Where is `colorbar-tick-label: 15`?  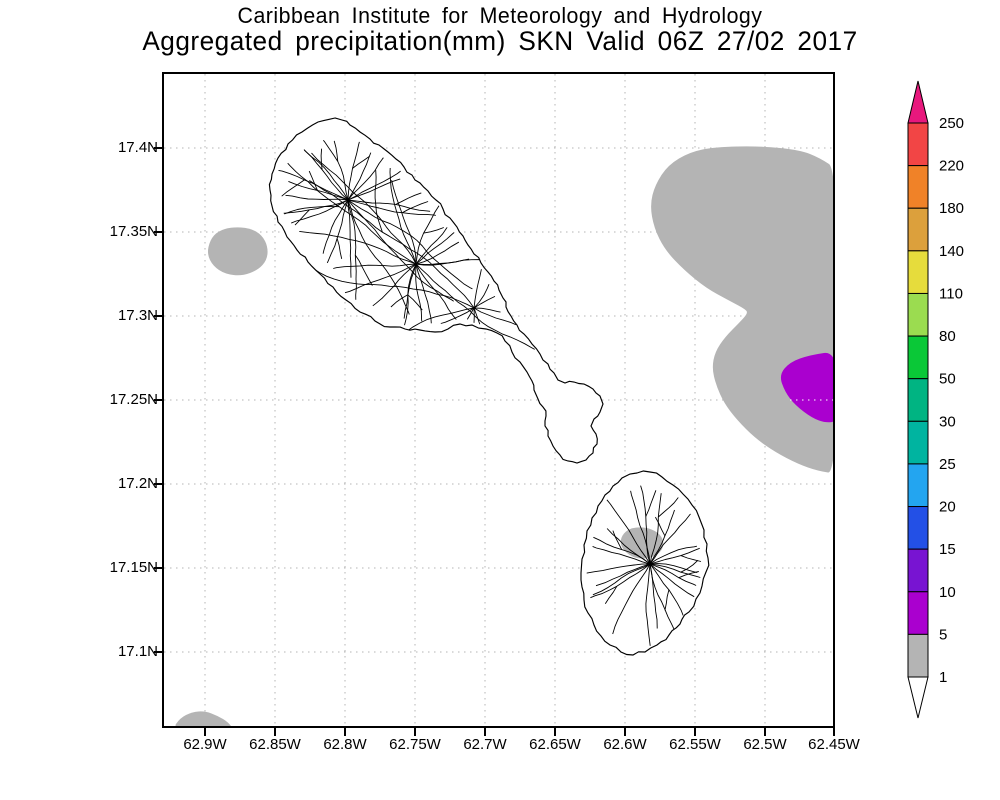
colorbar-tick-label: 15 is located at coordinates (947, 549).